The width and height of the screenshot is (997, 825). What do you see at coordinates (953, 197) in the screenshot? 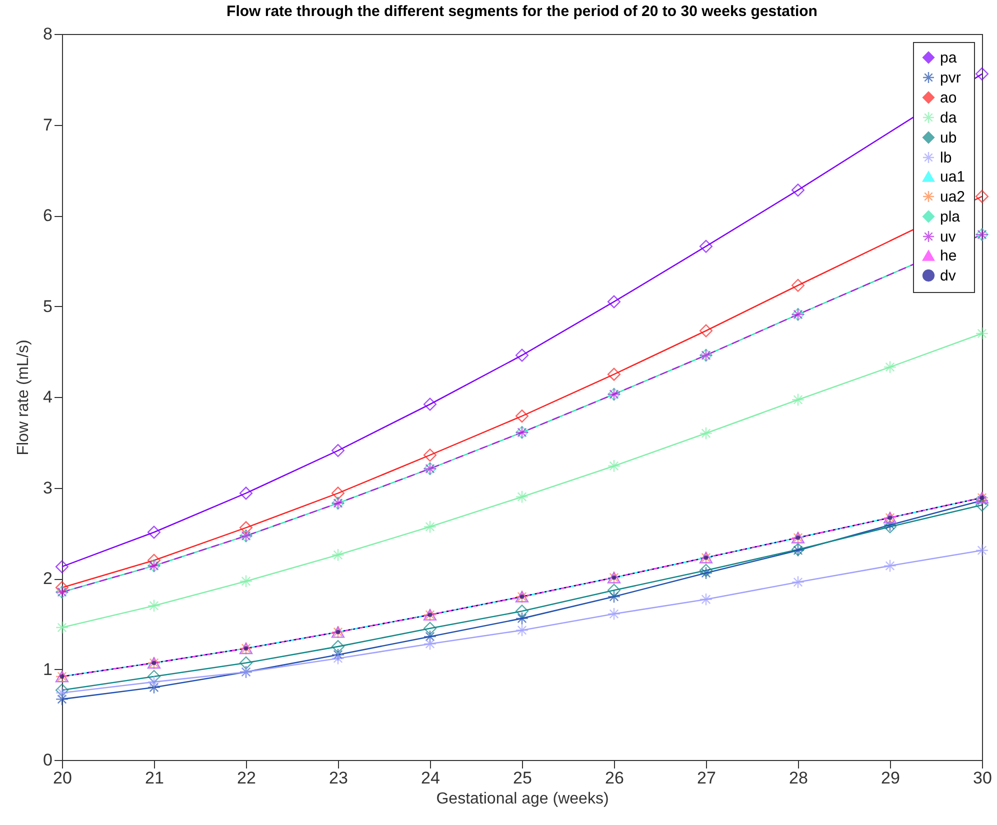
I see `legend-label: ua2` at bounding box center [953, 197].